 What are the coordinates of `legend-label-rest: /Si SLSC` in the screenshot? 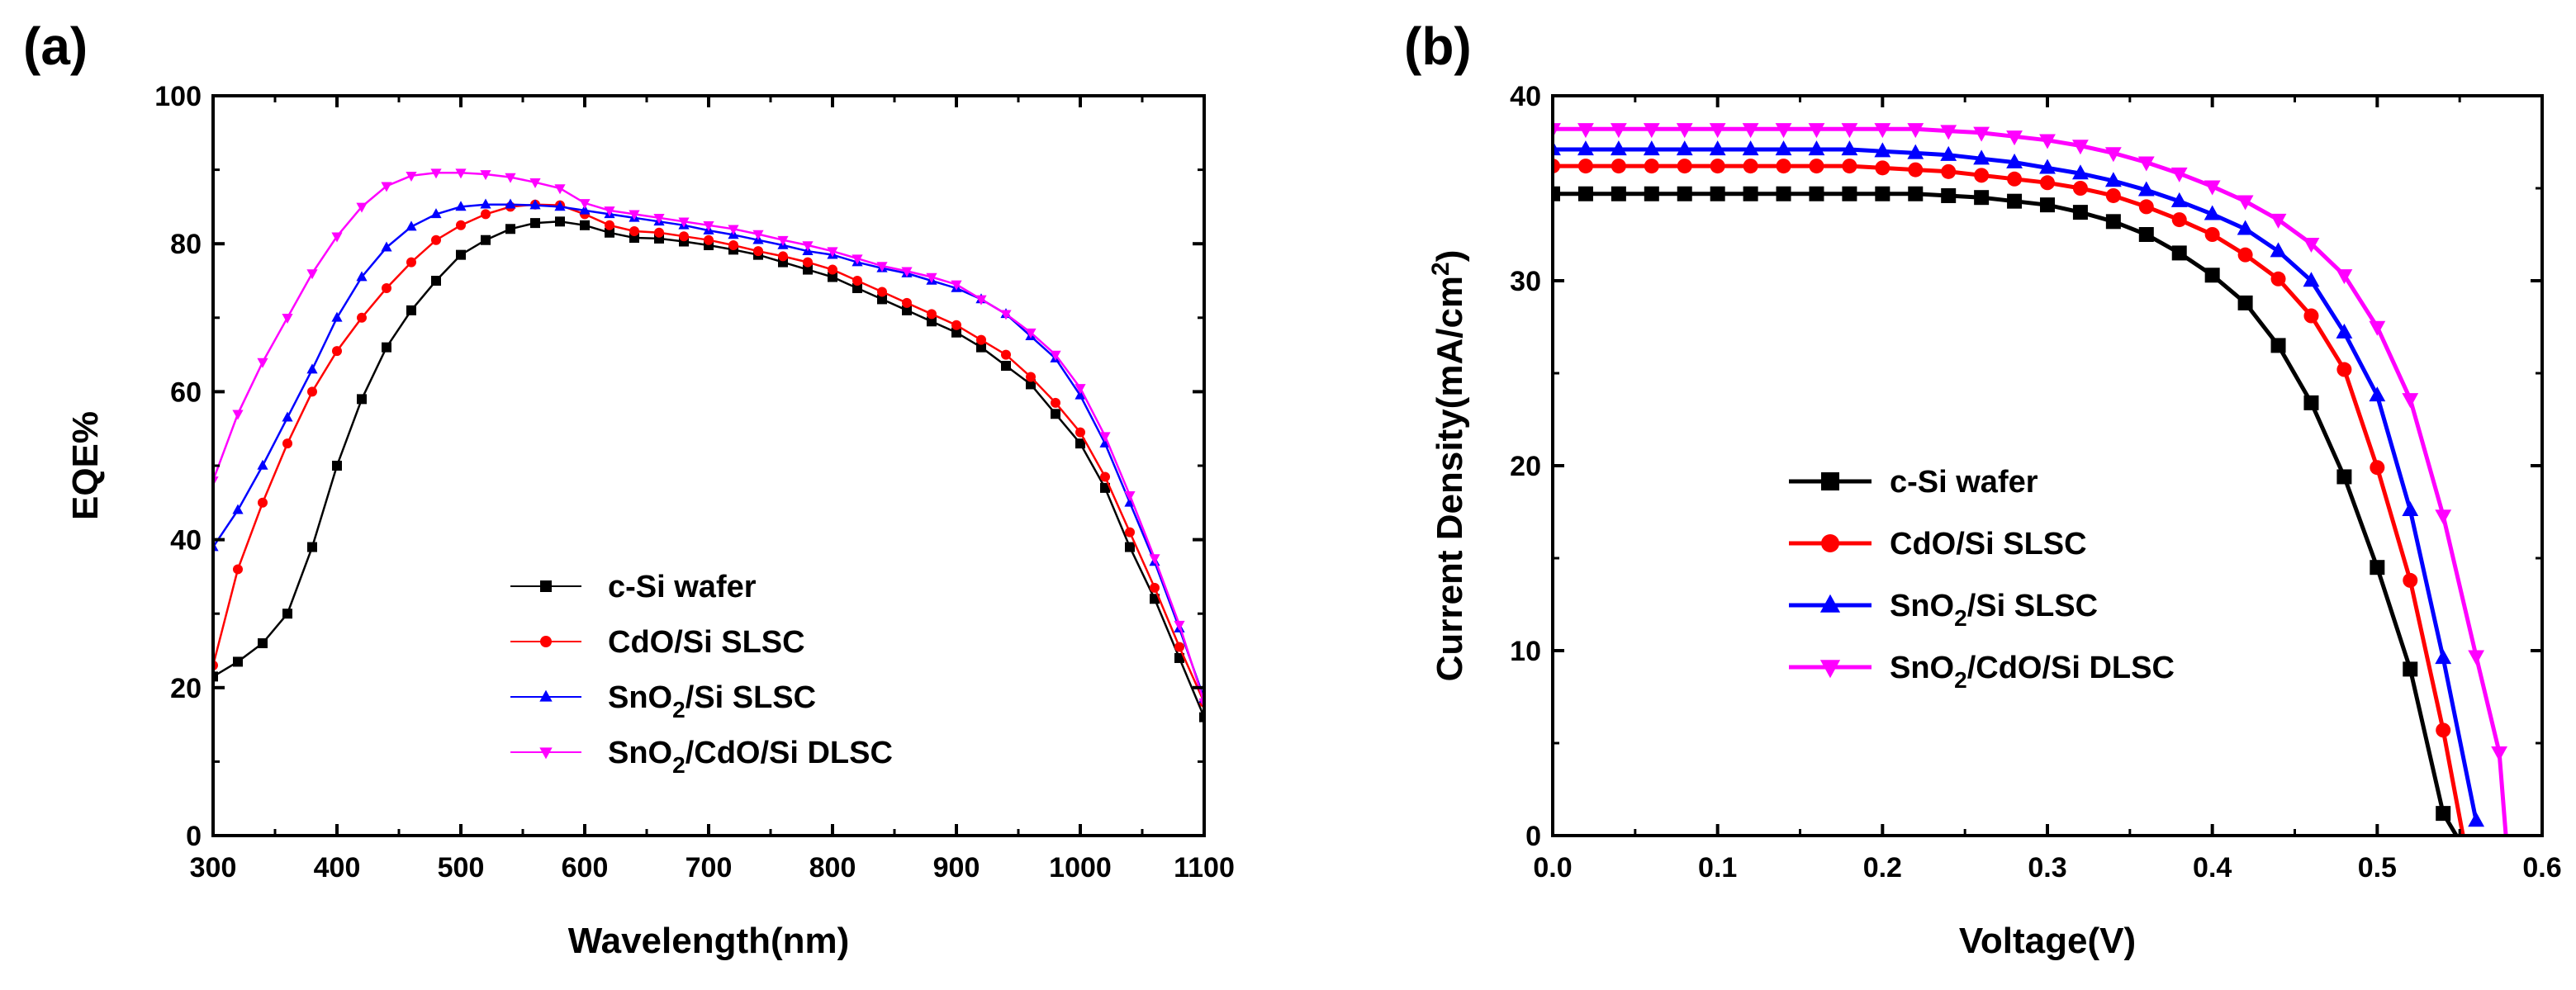 It's located at (751, 697).